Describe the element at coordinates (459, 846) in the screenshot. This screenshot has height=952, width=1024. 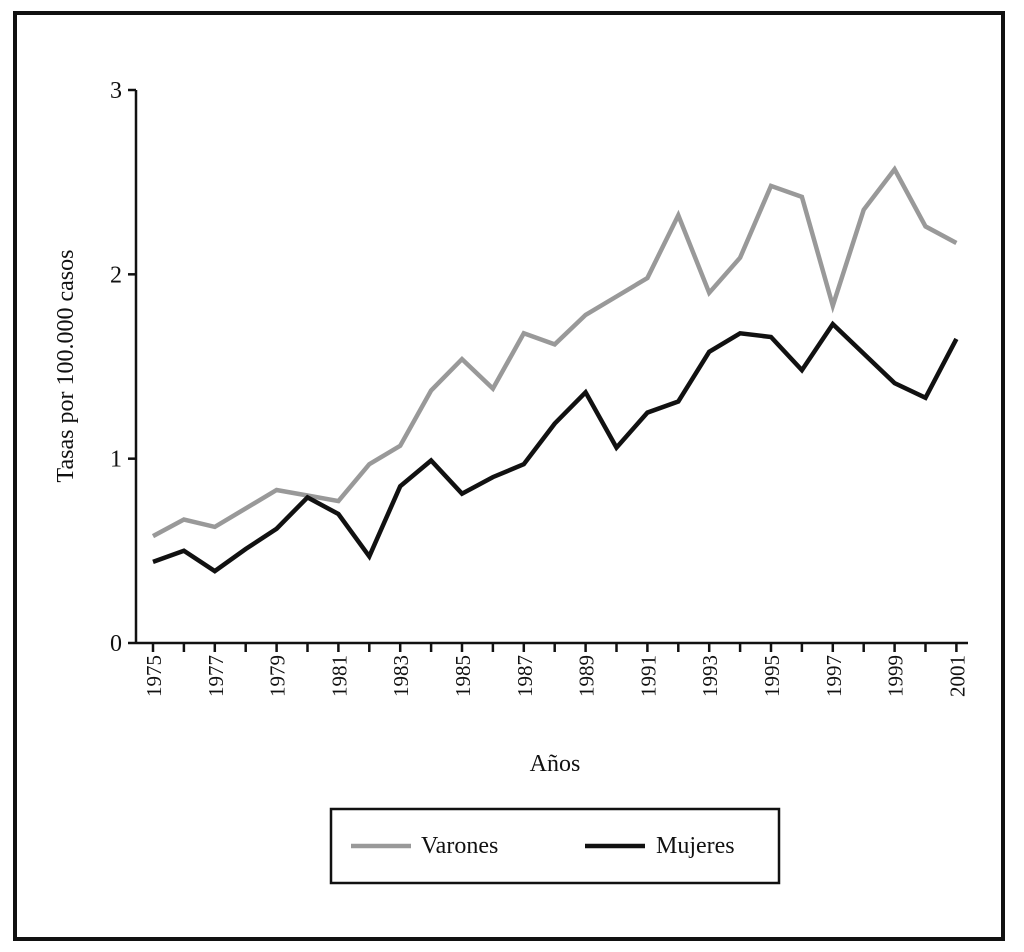
I see `legend-label-varones: Varones` at that location.